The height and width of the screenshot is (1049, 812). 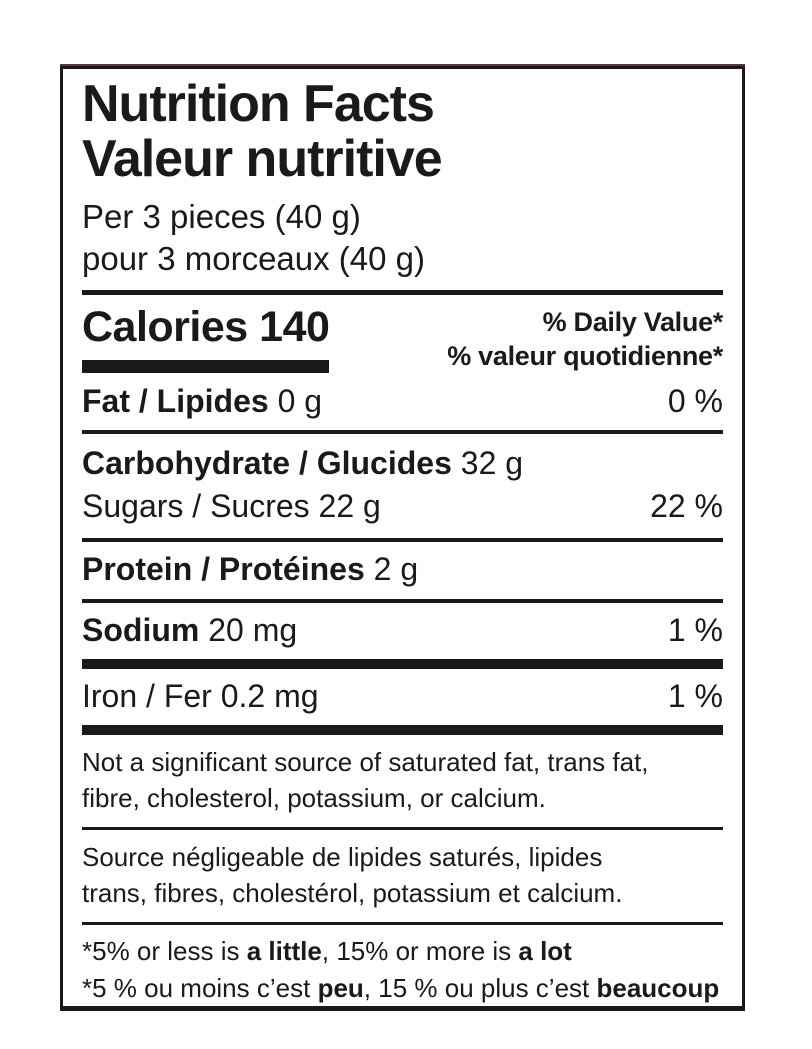 What do you see at coordinates (402, 600) in the screenshot?
I see `divider-protein` at bounding box center [402, 600].